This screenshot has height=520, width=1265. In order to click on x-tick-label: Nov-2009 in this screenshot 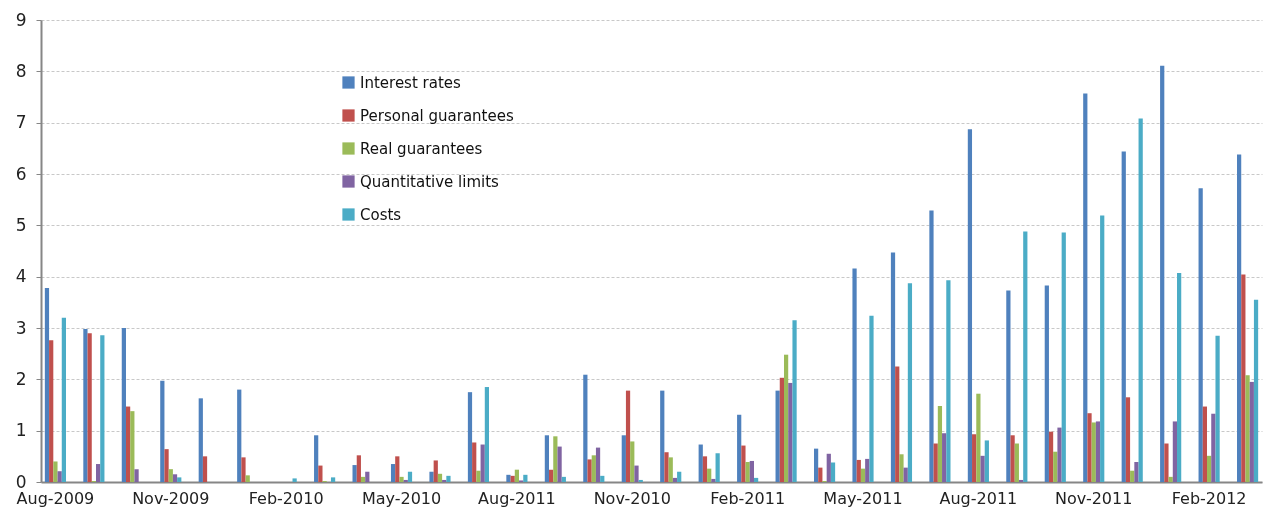, I will do `click(171, 498)`.